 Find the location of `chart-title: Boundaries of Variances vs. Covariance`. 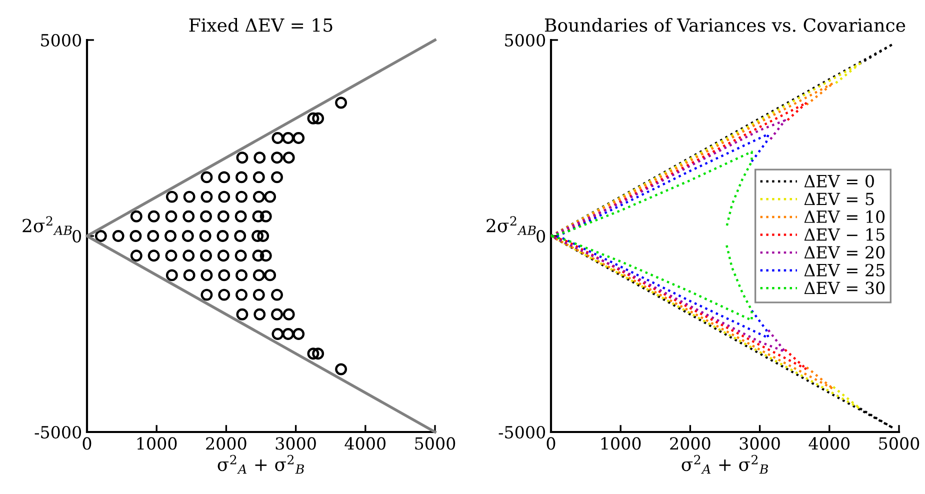

chart-title: Boundaries of Variances vs. Covariance is located at coordinates (725, 25).